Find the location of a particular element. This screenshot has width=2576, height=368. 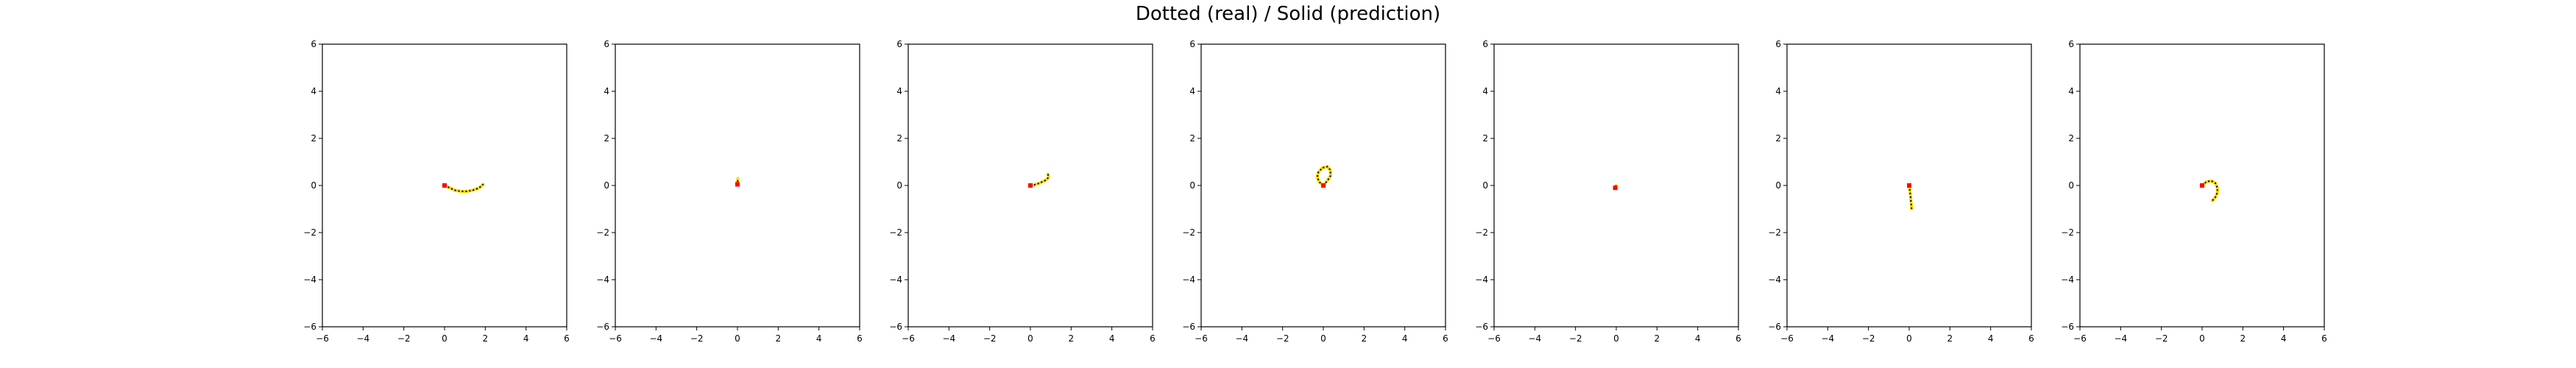

prediction-line is located at coordinates (1039, 179).